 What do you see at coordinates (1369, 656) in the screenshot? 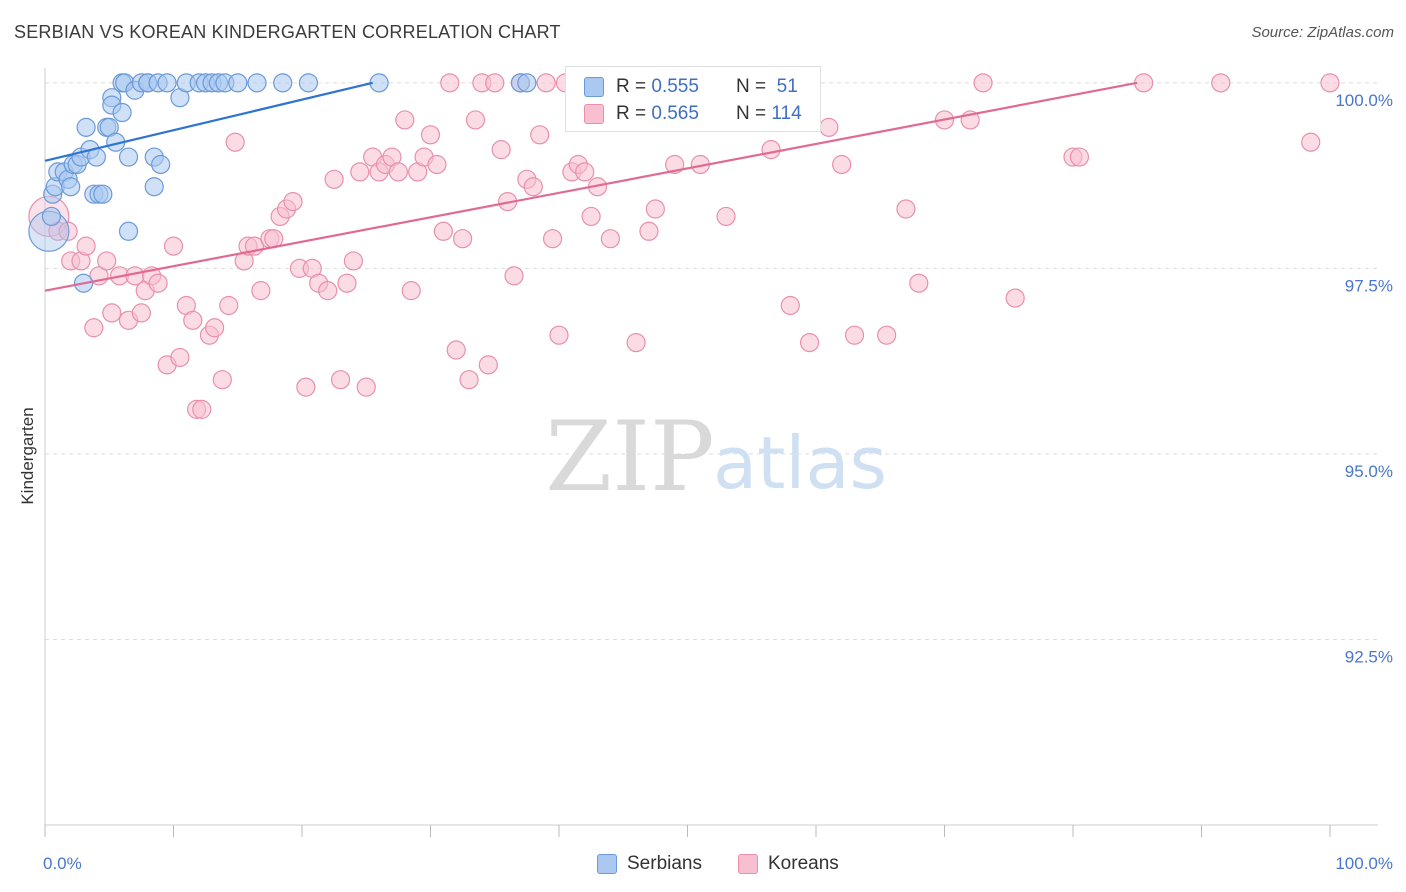
I see `y-tick-label-0: 92.5%` at bounding box center [1369, 656].